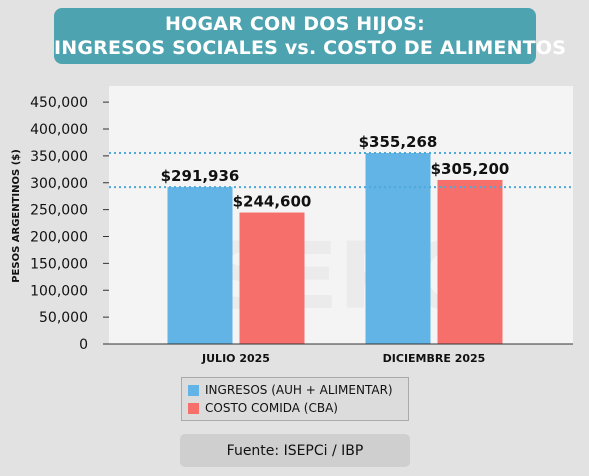 This screenshot has width=589, height=476. Describe the element at coordinates (193, 408) in the screenshot. I see `legend-swatch-costo` at that location.